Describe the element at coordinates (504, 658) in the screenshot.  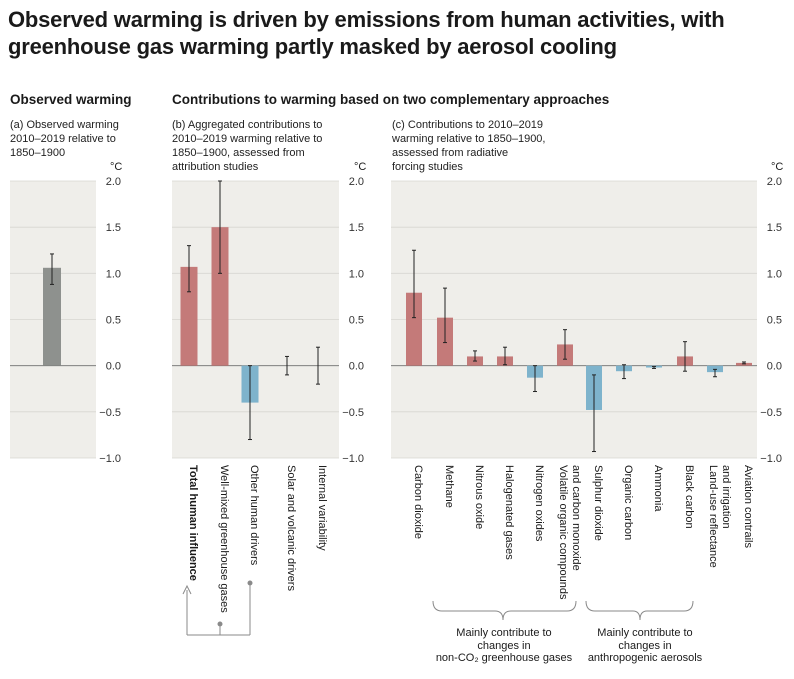
I see `note-line: non-CO₂ greenhouse gases` at that location.